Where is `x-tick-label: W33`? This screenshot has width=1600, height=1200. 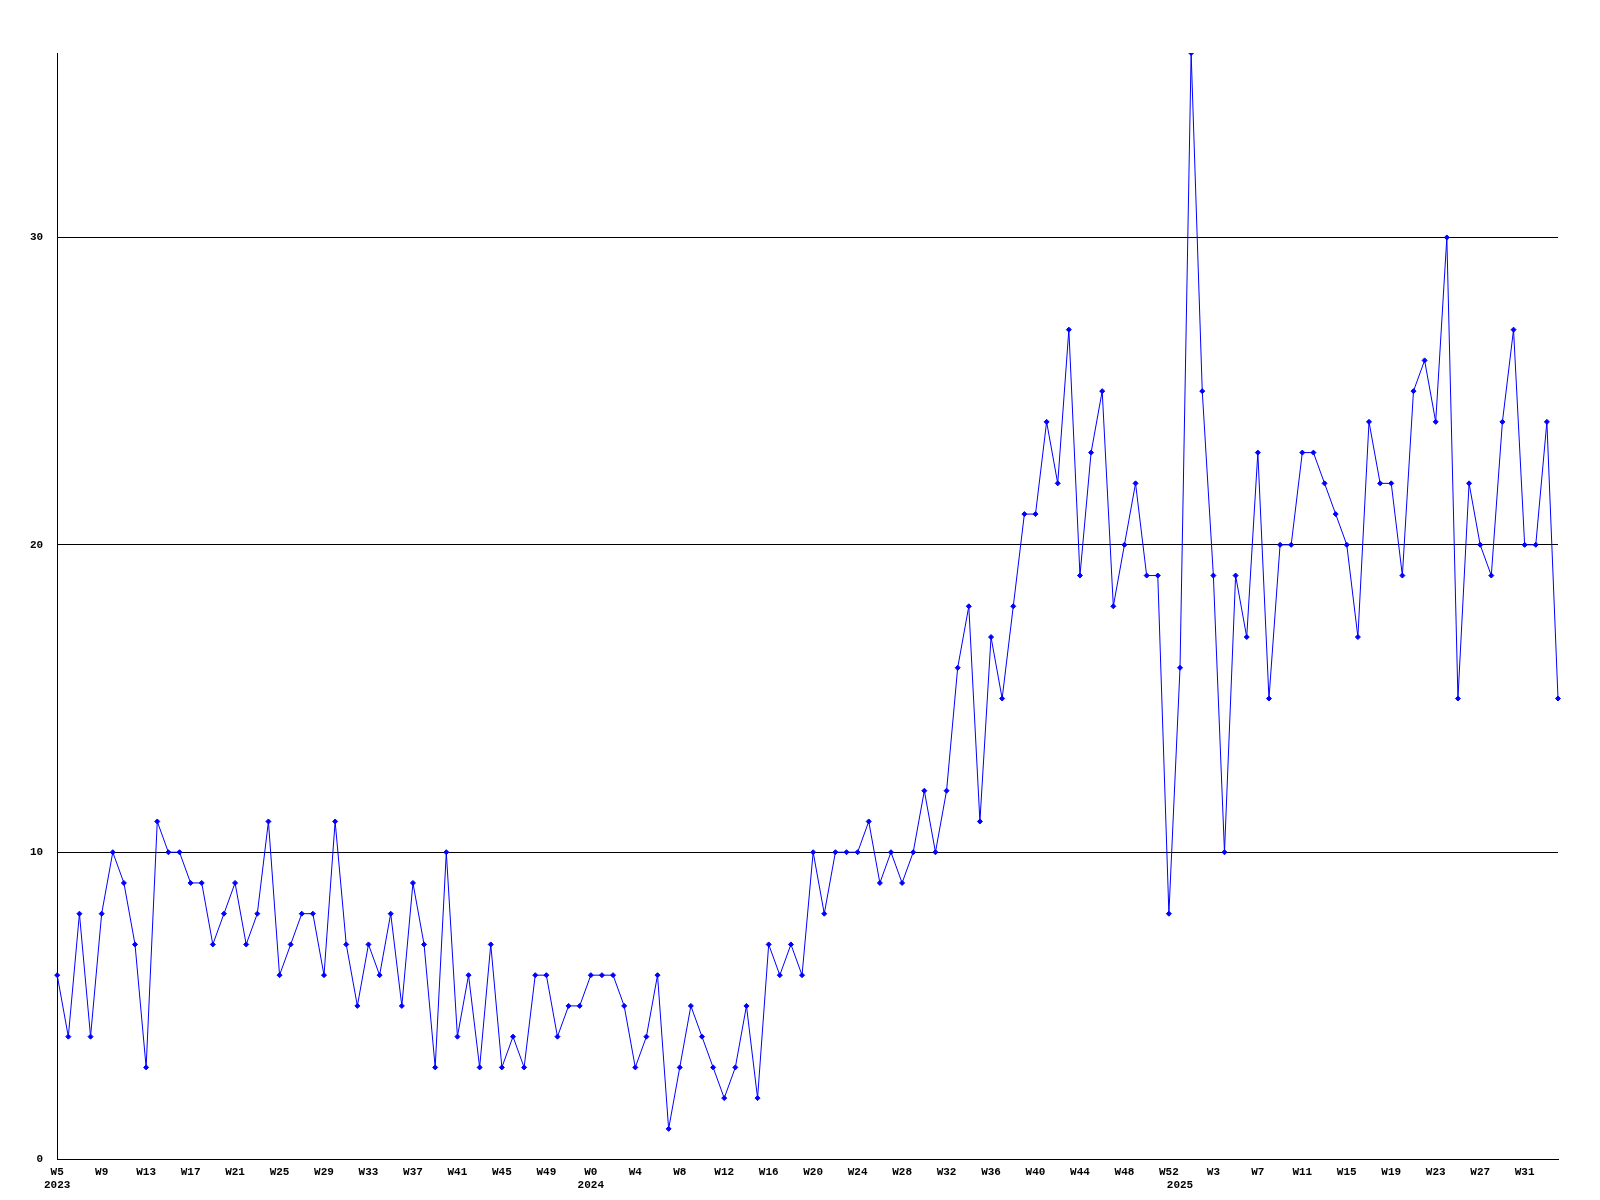
x-tick-label: W33 is located at coordinates (368, 1171).